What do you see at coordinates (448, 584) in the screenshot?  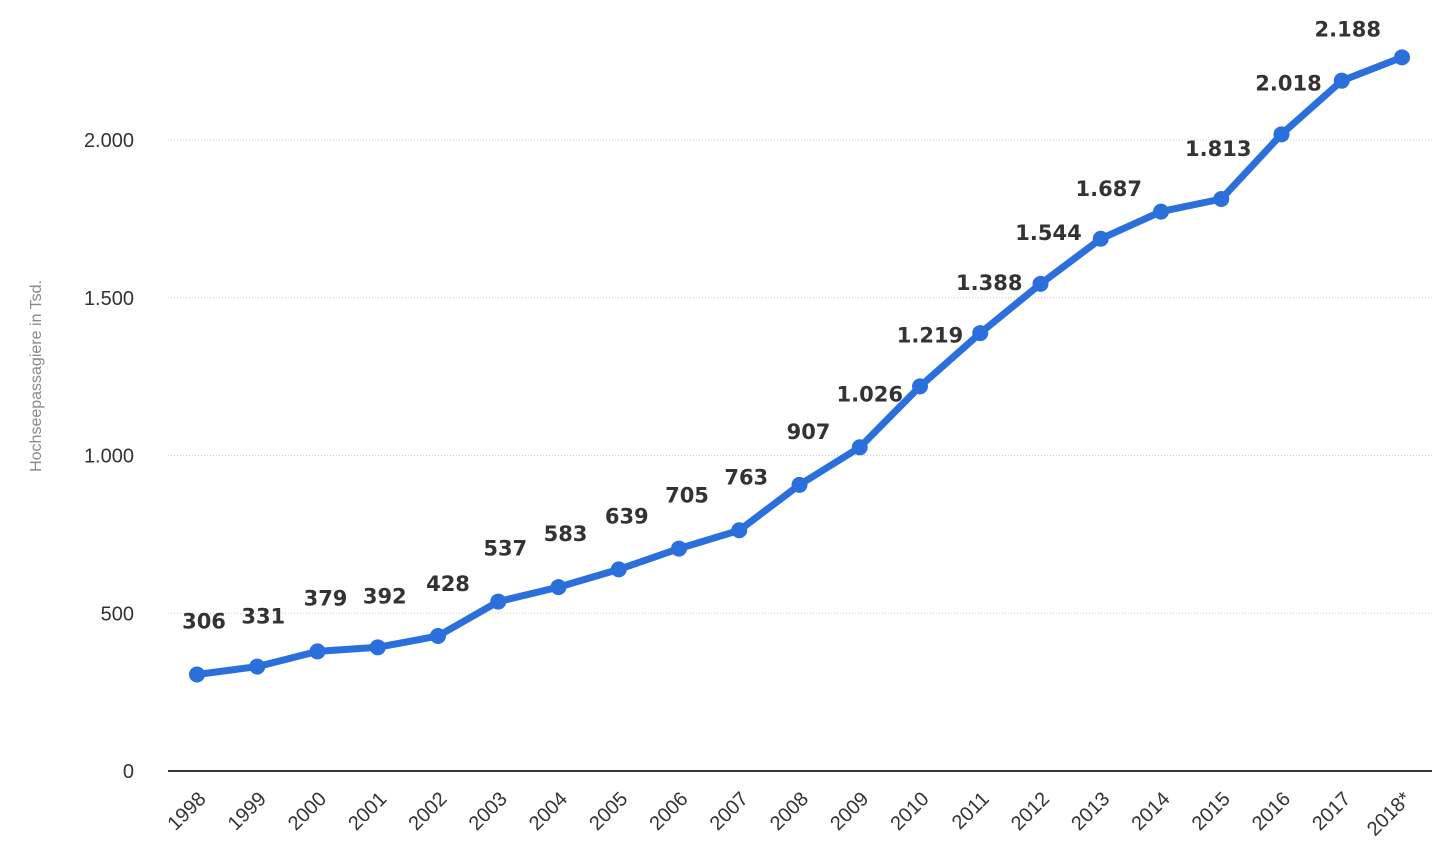 I see `data-label: 428` at bounding box center [448, 584].